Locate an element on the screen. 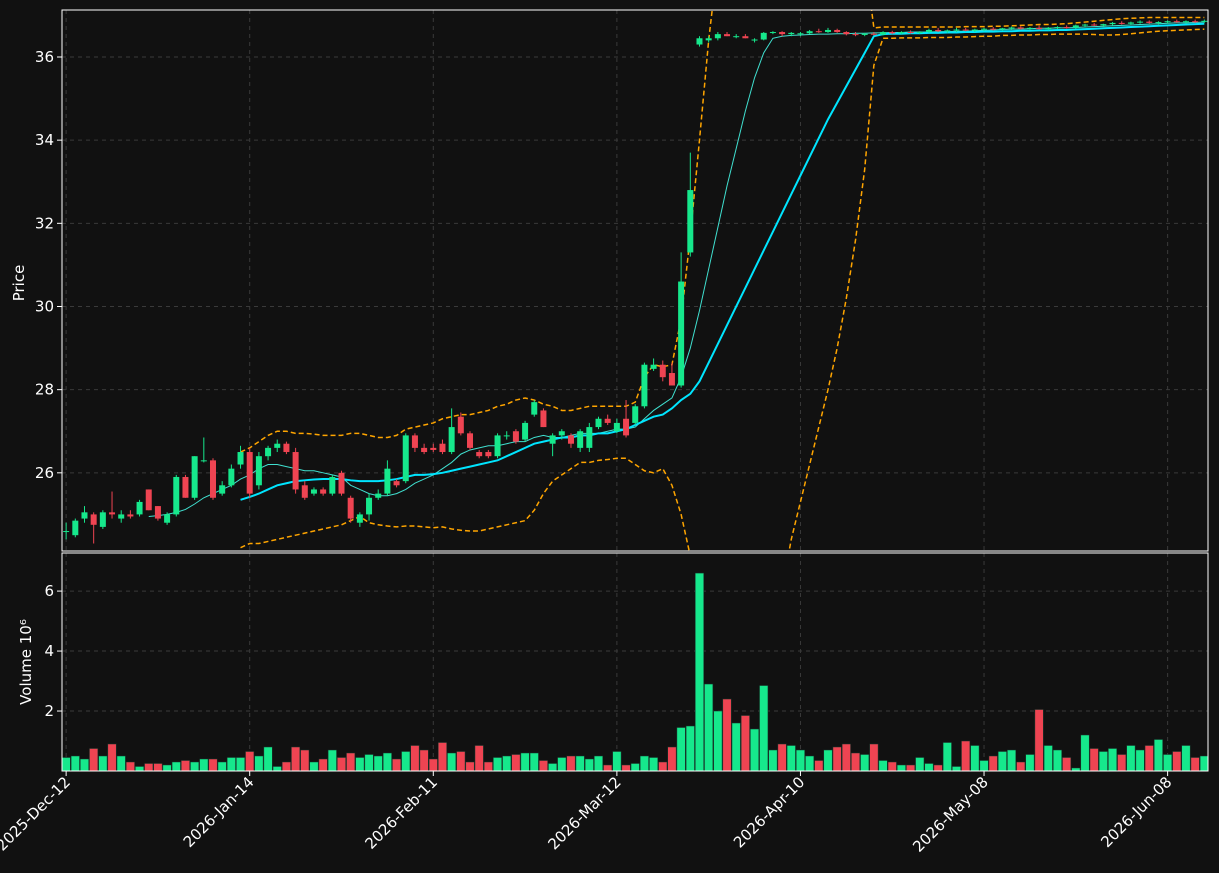 This screenshot has width=1219, height=873. price-axis-label: Price is located at coordinates (19, 283).